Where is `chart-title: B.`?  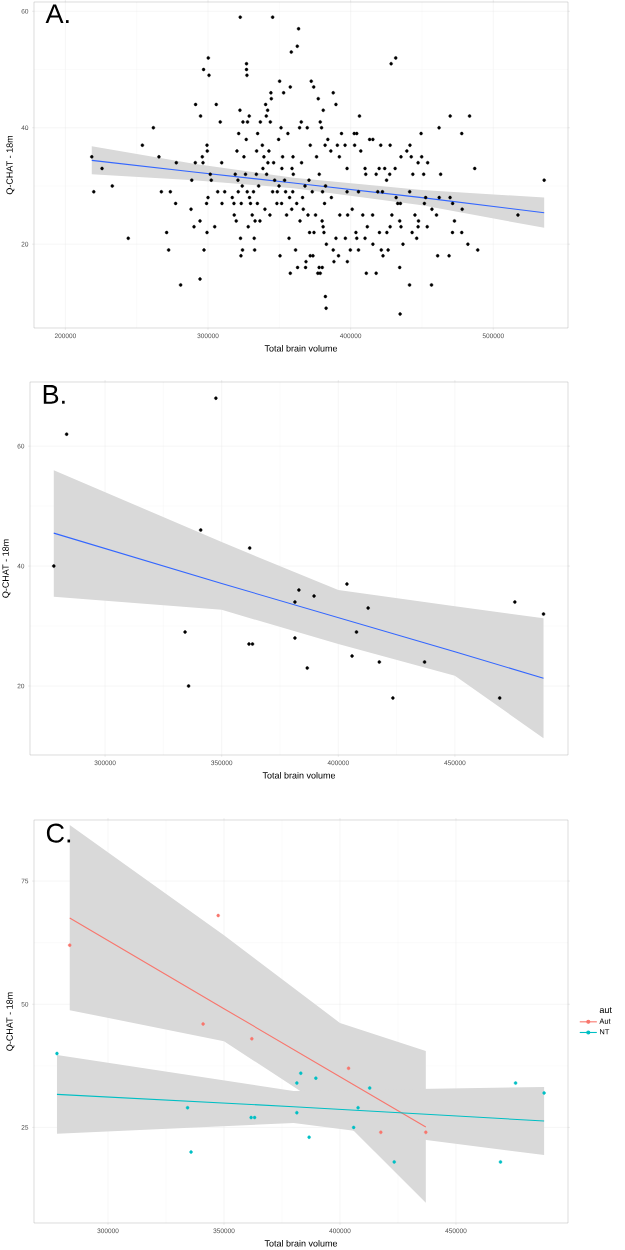
chart-title: B. is located at coordinates (54, 394).